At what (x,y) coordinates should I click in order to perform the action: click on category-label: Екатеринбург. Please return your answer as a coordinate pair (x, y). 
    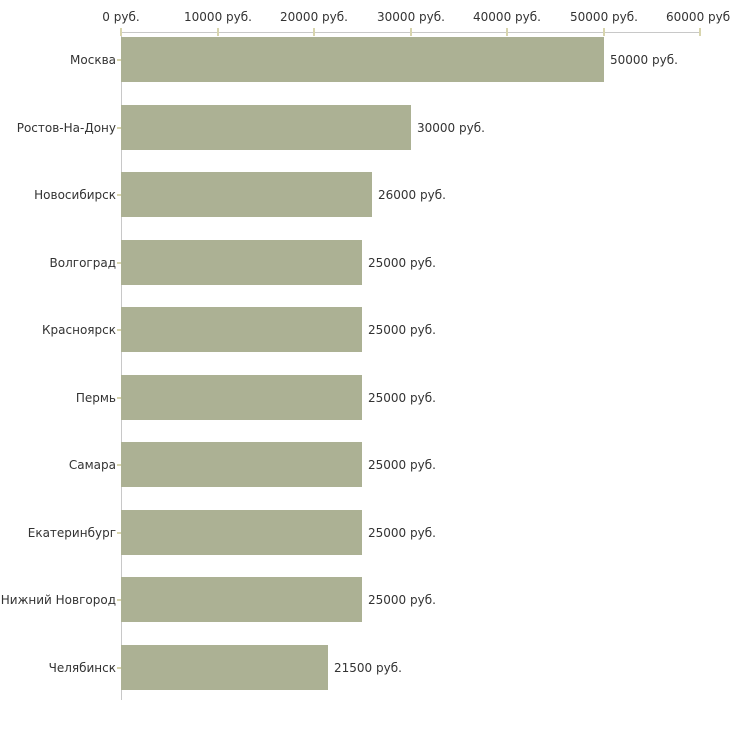
    Looking at the image, I should click on (71, 533).